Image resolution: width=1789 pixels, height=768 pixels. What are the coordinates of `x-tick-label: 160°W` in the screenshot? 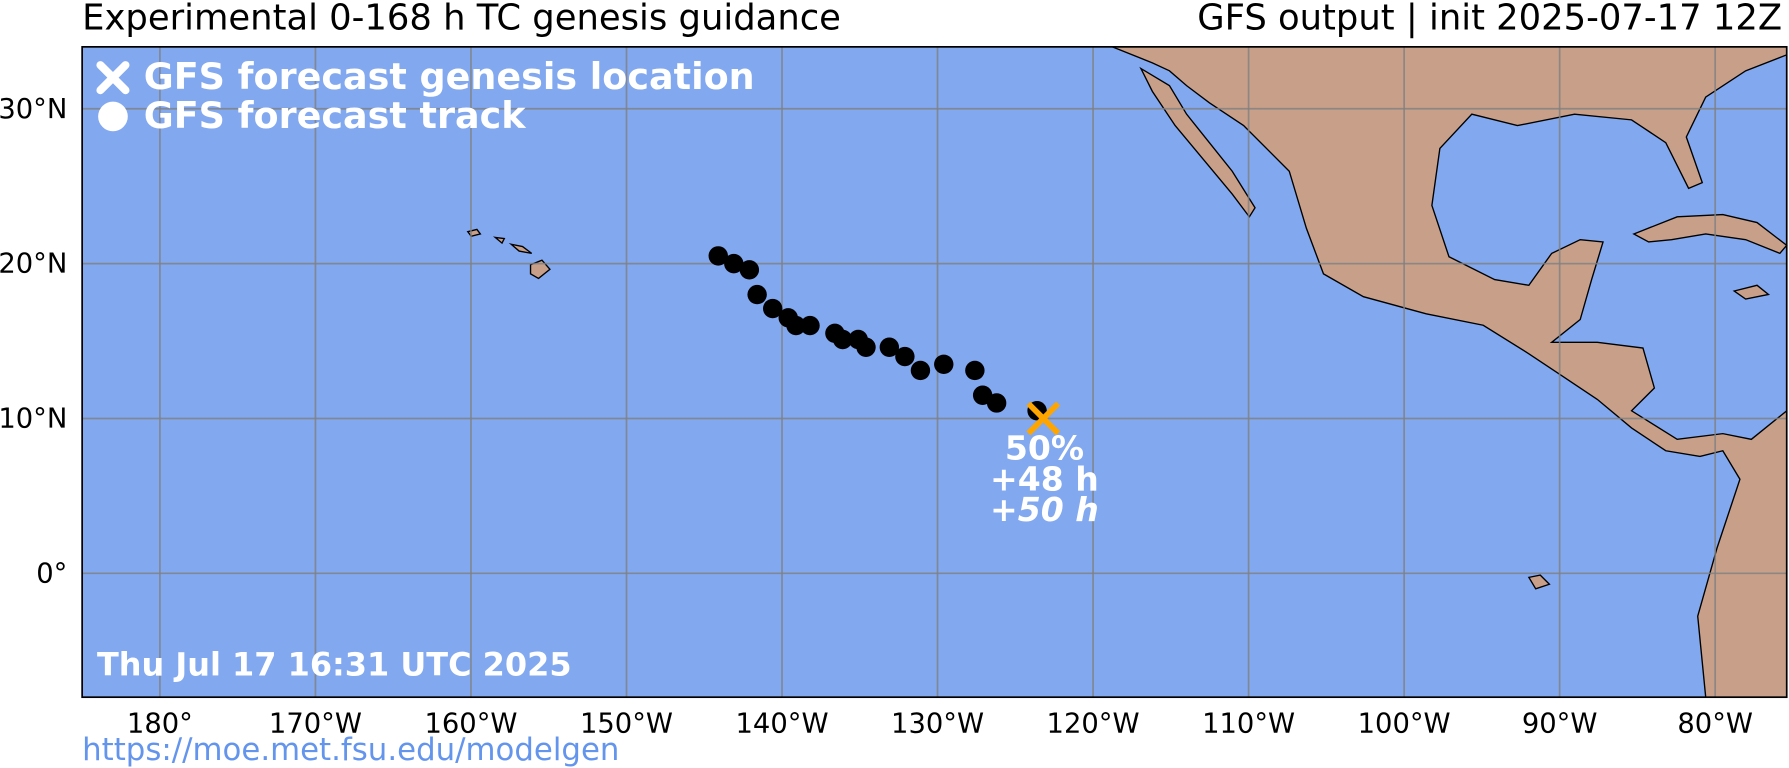 It's located at (470, 724).